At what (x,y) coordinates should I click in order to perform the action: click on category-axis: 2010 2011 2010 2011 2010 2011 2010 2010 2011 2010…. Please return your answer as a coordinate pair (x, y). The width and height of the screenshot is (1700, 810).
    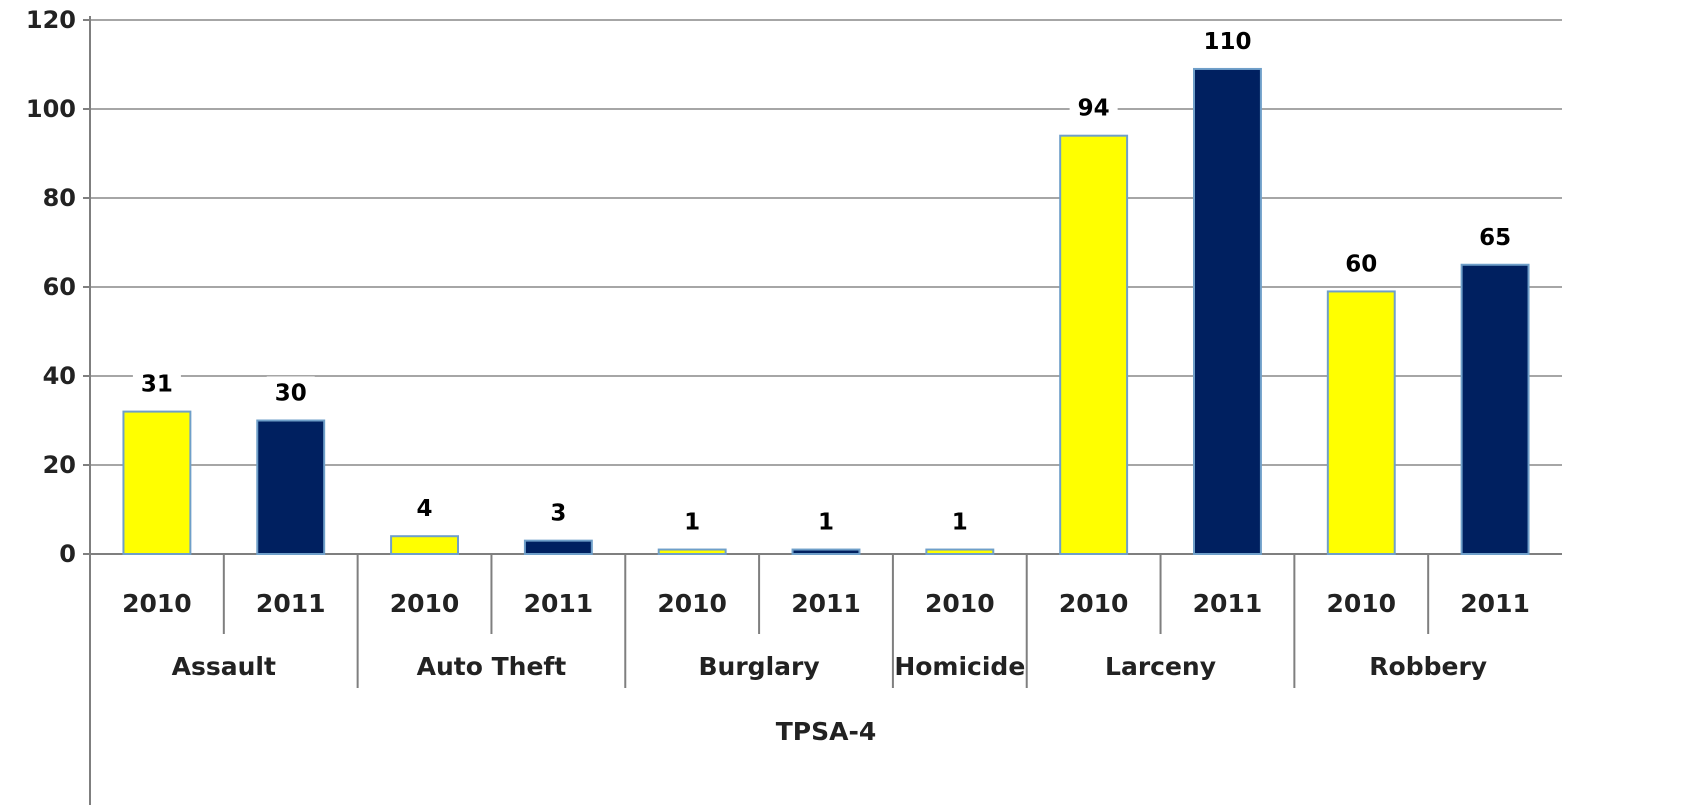
    Looking at the image, I should click on (826, 621).